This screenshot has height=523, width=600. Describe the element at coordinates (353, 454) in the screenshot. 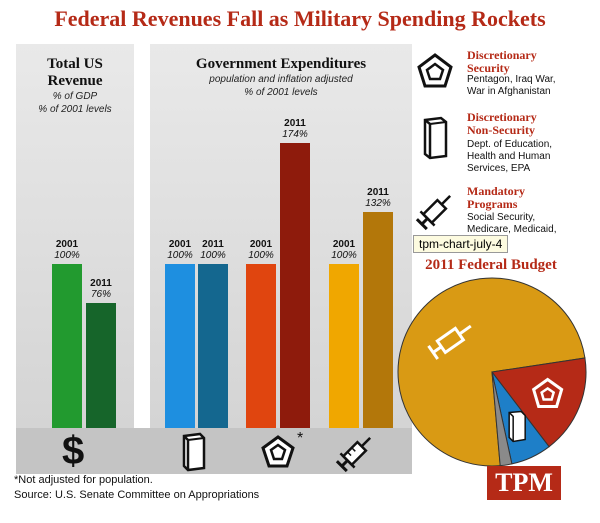

I see `syringe-icon` at that location.